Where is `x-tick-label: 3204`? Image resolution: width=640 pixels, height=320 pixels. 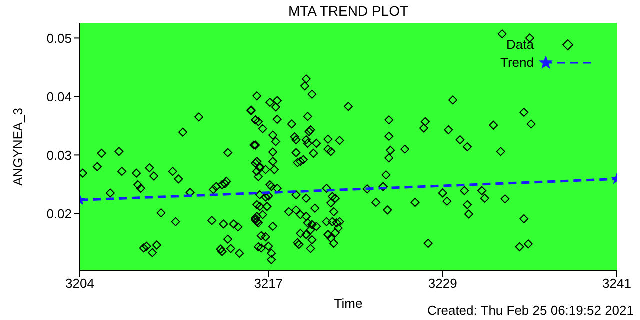 x-tick-label: 3204 is located at coordinates (80, 284).